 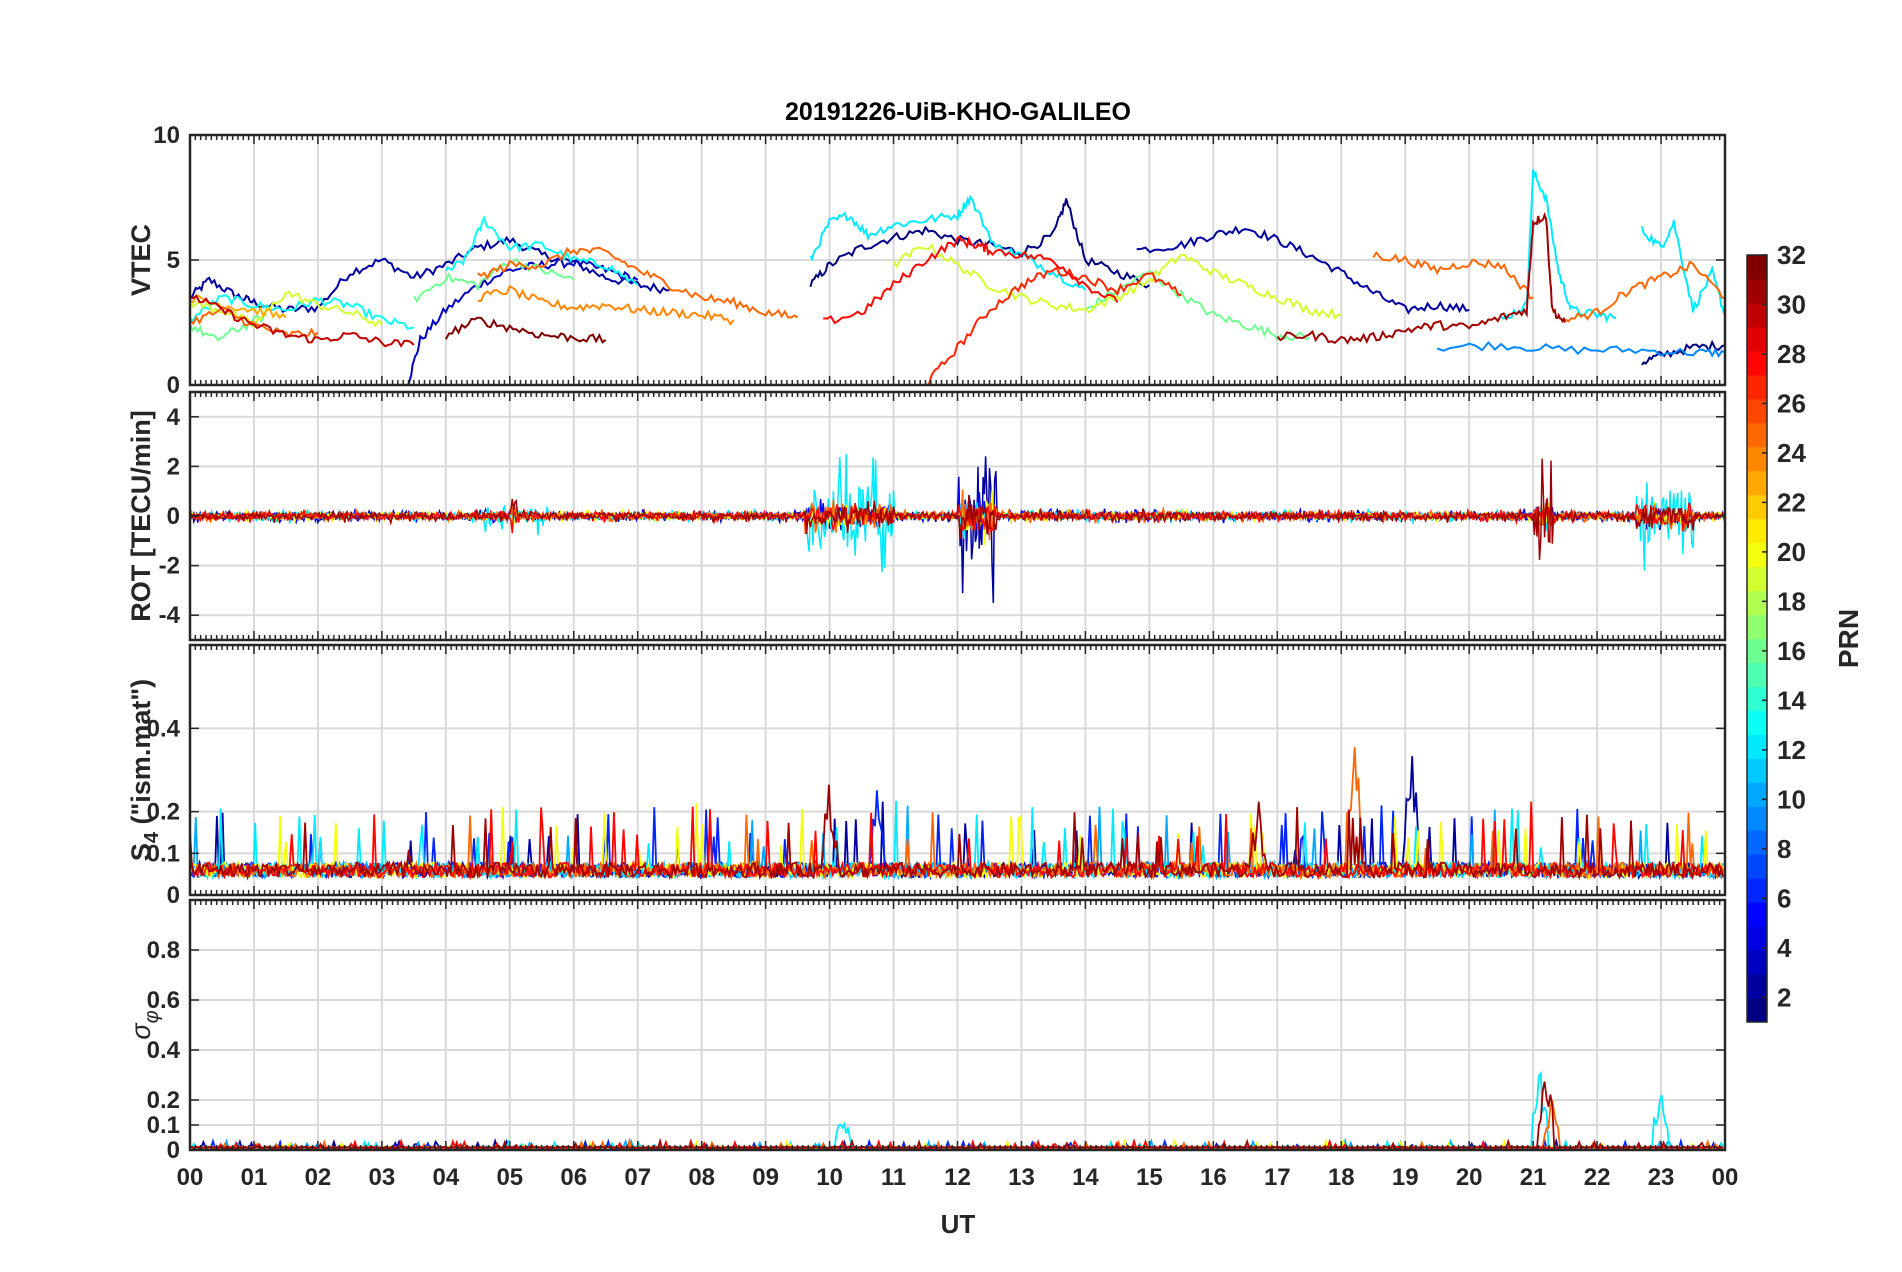 What do you see at coordinates (1597, 1177) in the screenshot?
I see `x-tick-label: 22` at bounding box center [1597, 1177].